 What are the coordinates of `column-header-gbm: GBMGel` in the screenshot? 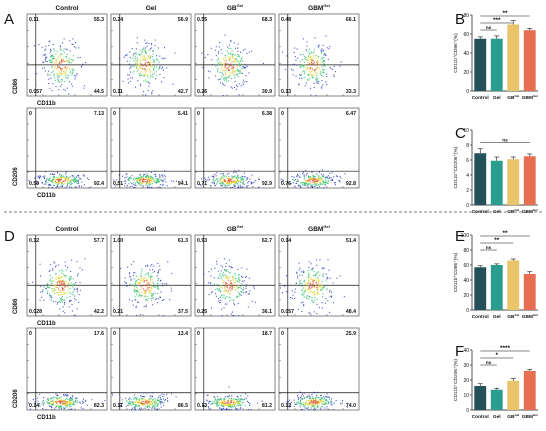 It's located at (319, 7).